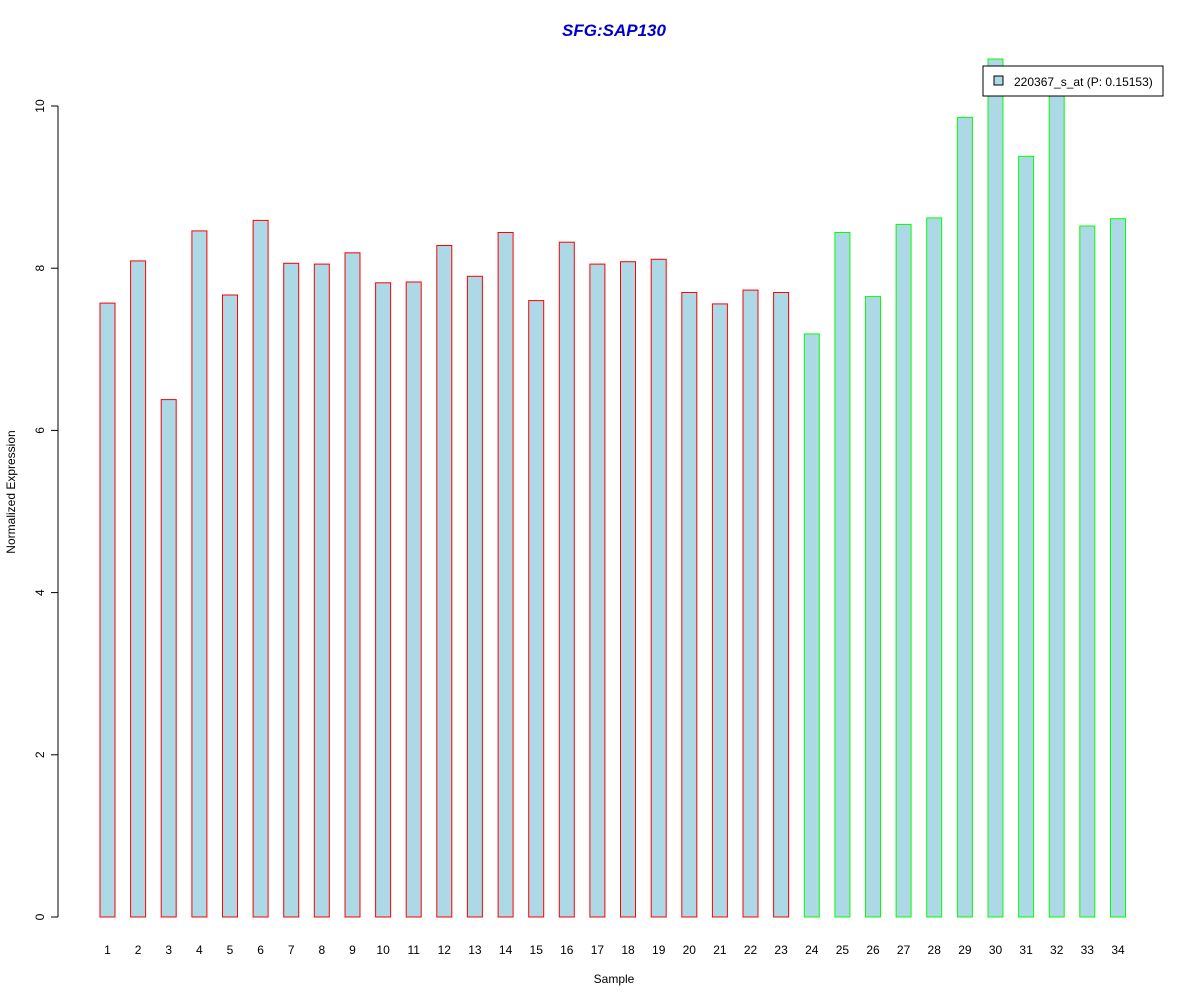 This screenshot has height=1000, width=1200. Describe the element at coordinates (321, 950) in the screenshot. I see `x-tick-label: 8` at that location.